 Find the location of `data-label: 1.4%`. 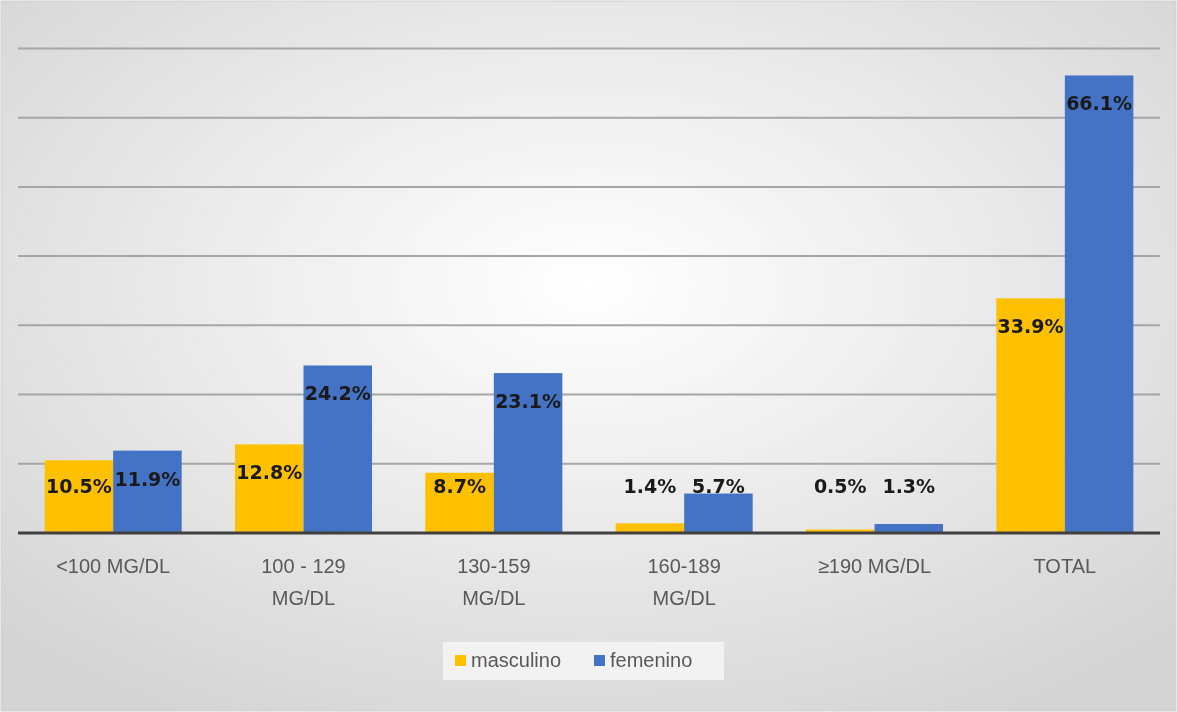

data-label: 1.4% is located at coordinates (650, 486).